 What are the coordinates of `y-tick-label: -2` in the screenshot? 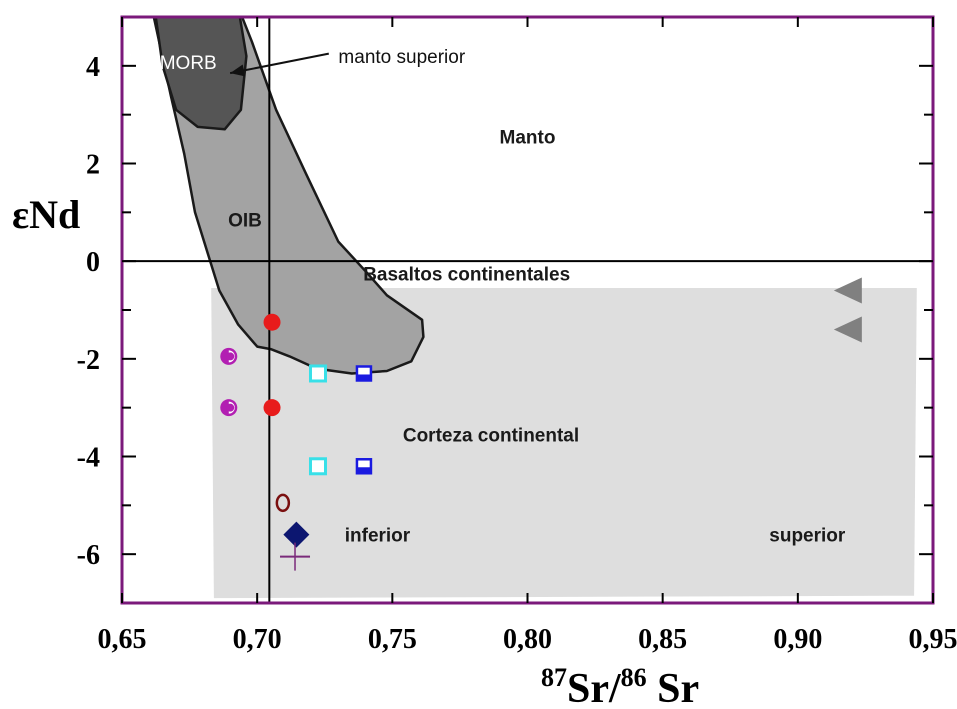 It's located at (88, 360).